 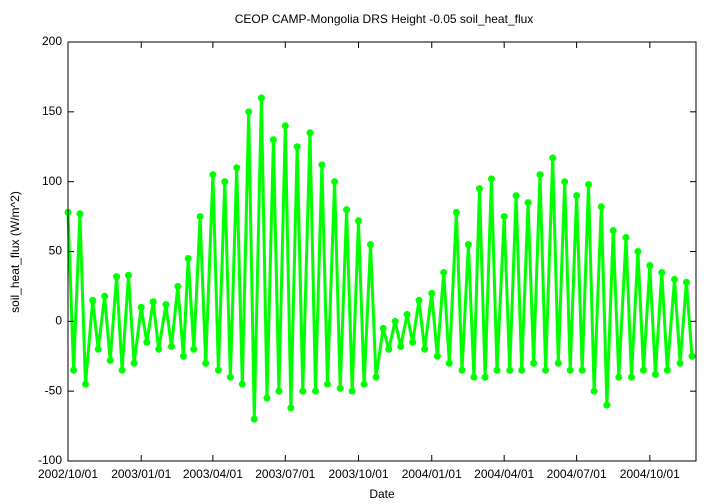 What do you see at coordinates (54, 390) in the screenshot?
I see `y-tick-label: -50` at bounding box center [54, 390].